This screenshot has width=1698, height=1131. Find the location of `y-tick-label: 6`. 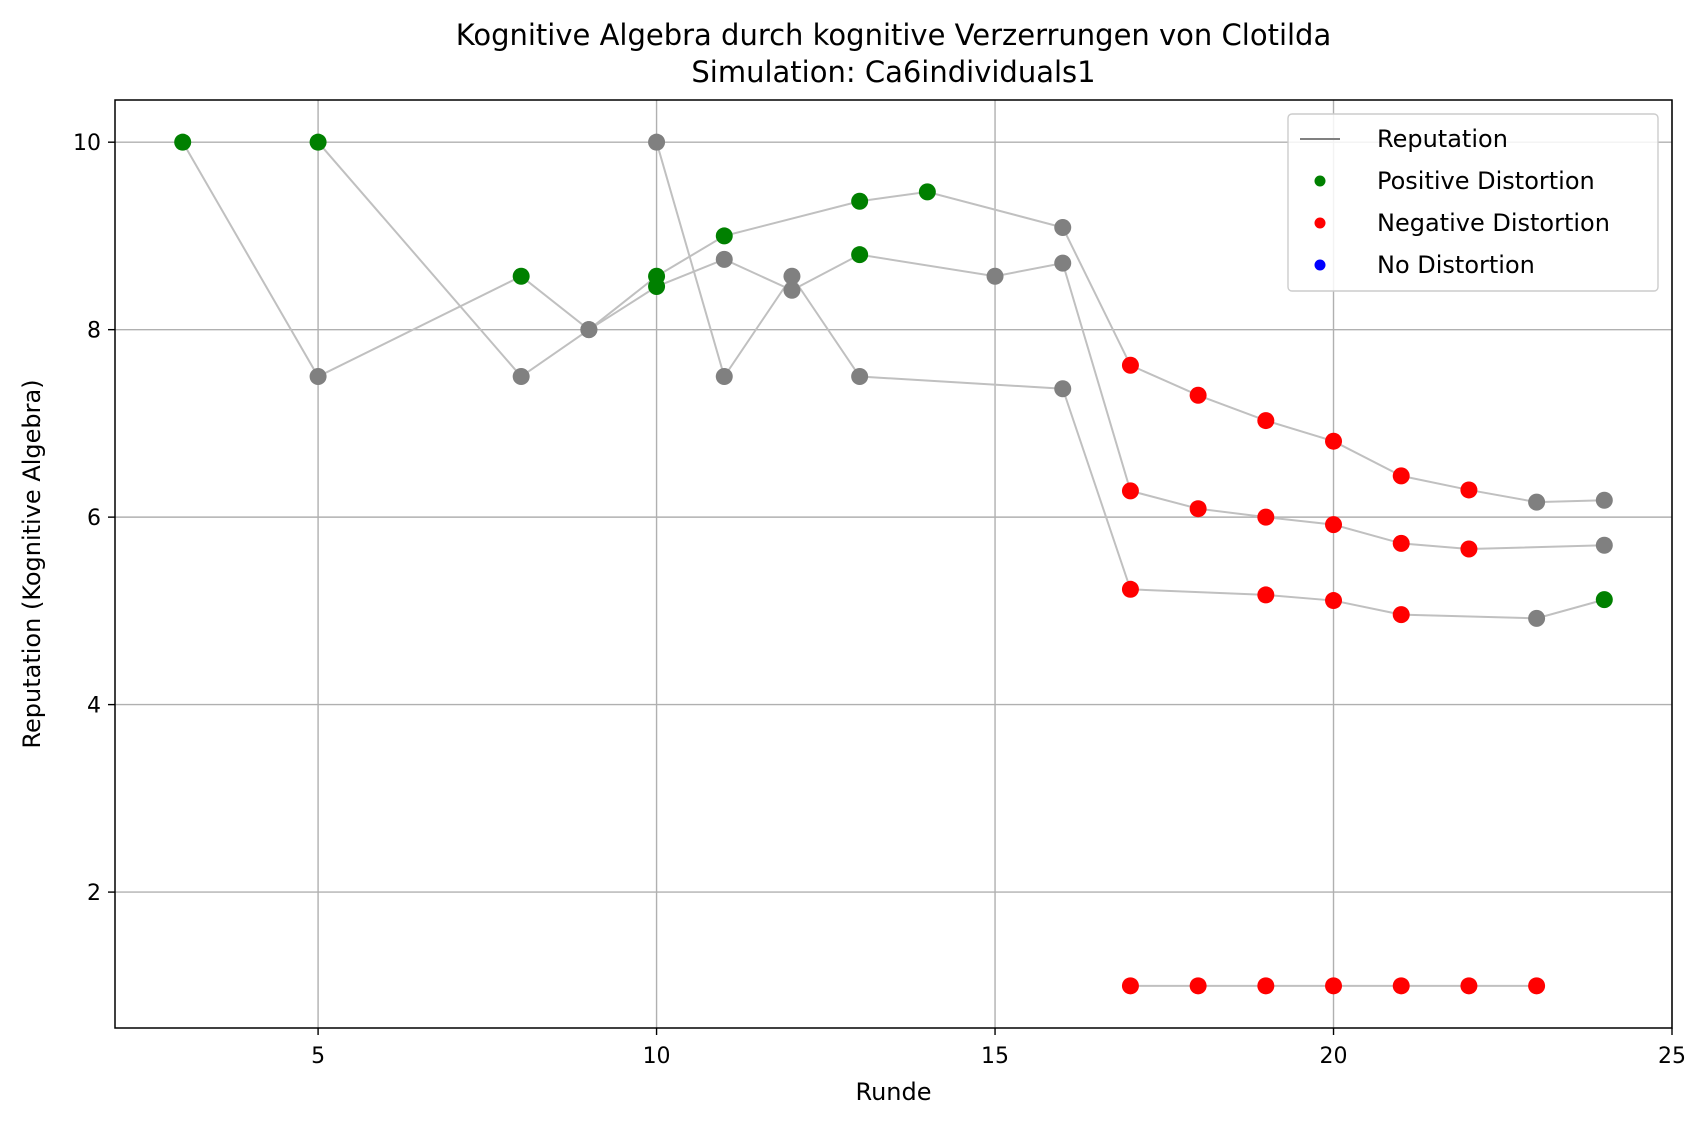

y-tick-label: 6 is located at coordinates (94, 518).